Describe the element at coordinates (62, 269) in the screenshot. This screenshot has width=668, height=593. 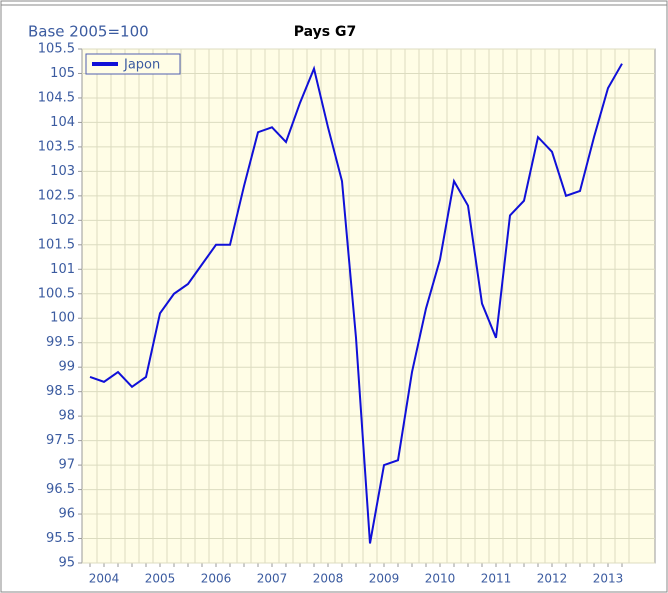
I see `y-tick-label: 101` at that location.